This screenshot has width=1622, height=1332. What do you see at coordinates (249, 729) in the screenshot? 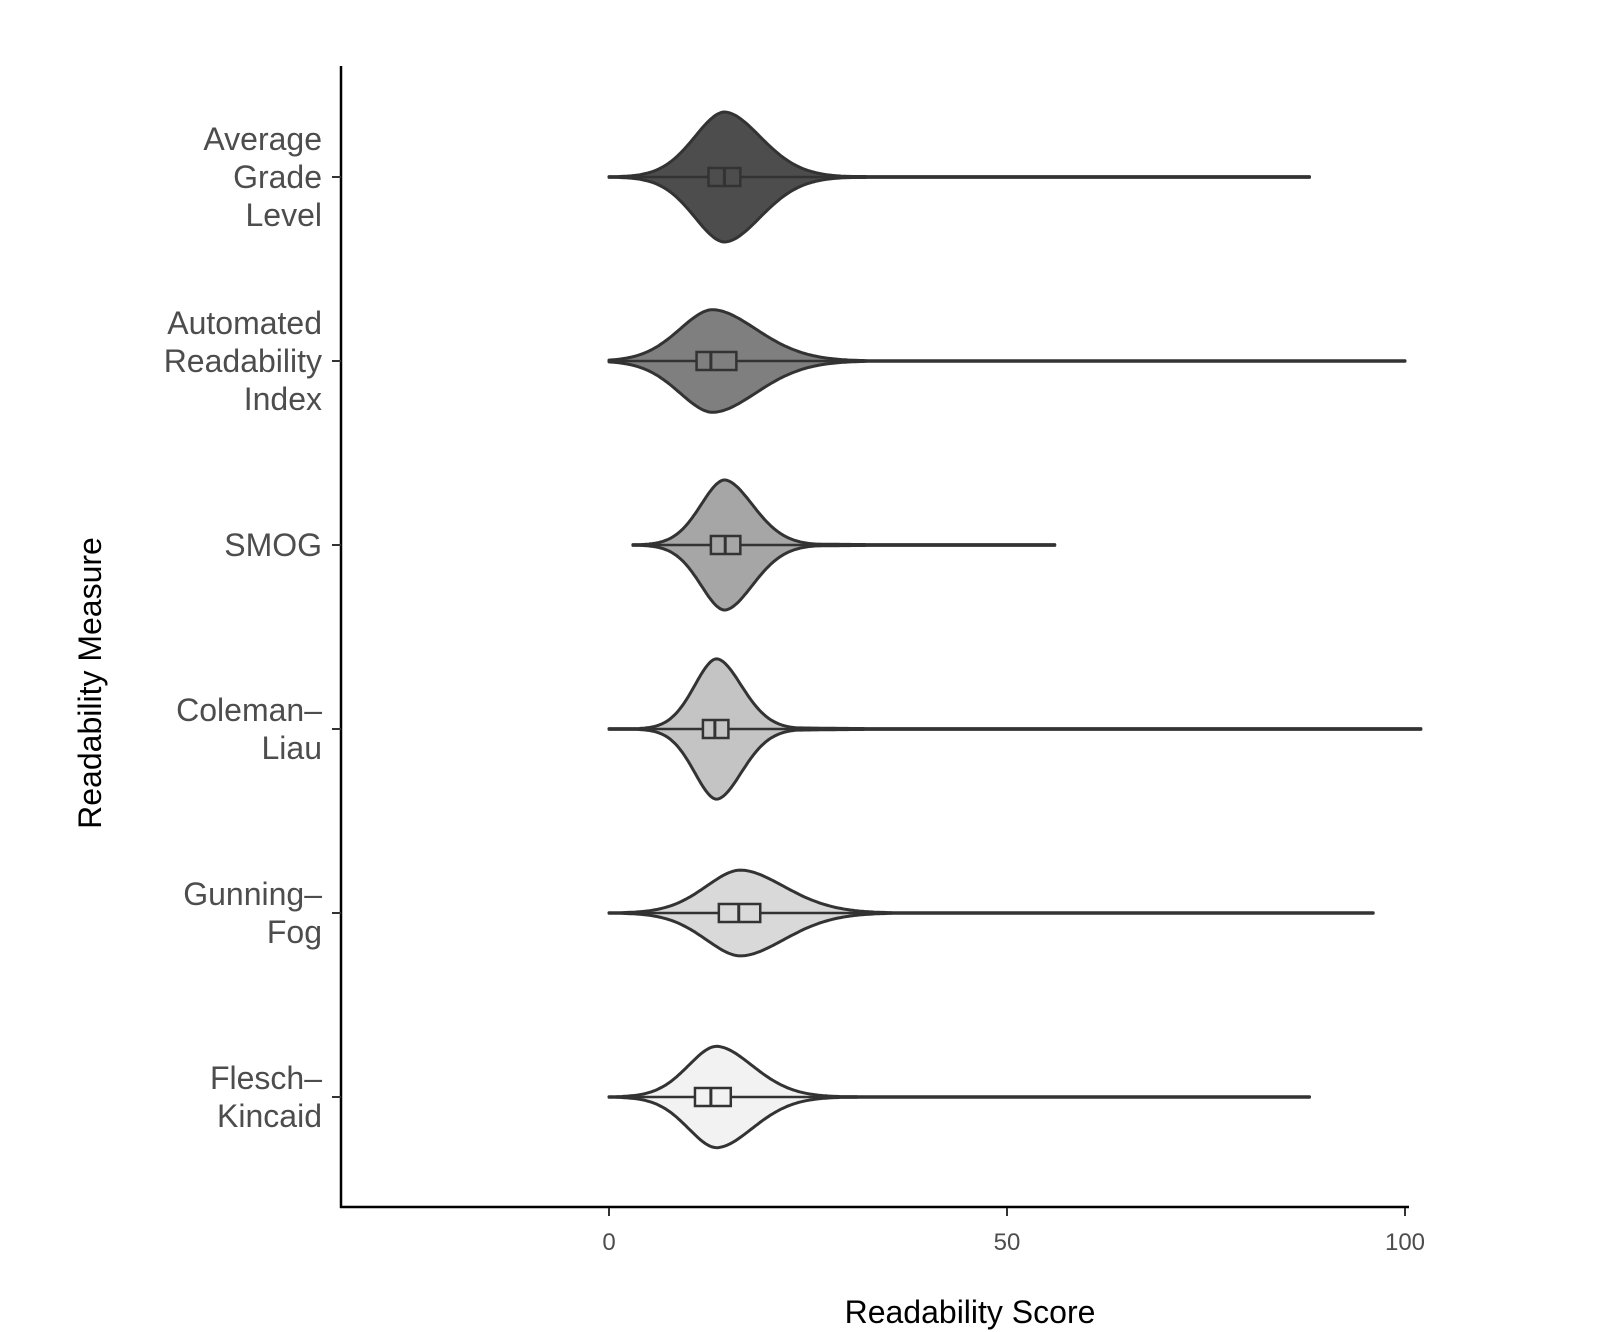
I see `y-tick-label-4: Coleman– Liau` at bounding box center [249, 729].